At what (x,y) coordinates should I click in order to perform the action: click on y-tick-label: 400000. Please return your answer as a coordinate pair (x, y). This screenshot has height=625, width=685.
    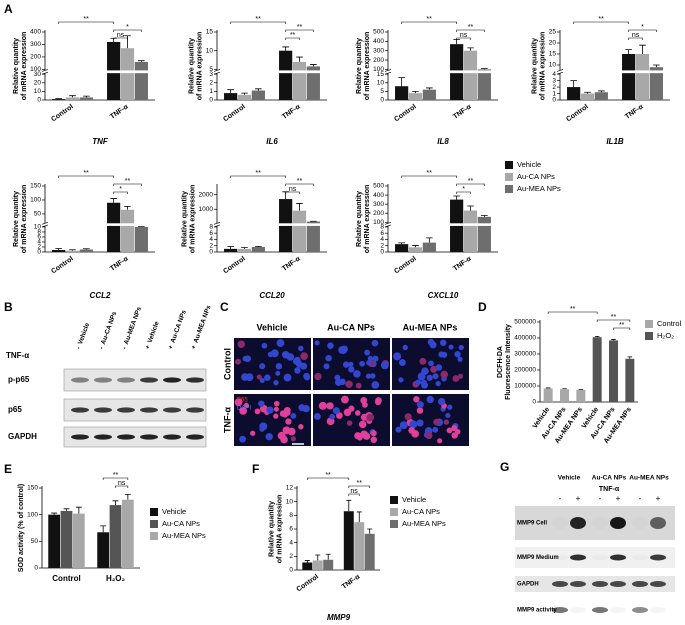
    Looking at the image, I should click on (525, 338).